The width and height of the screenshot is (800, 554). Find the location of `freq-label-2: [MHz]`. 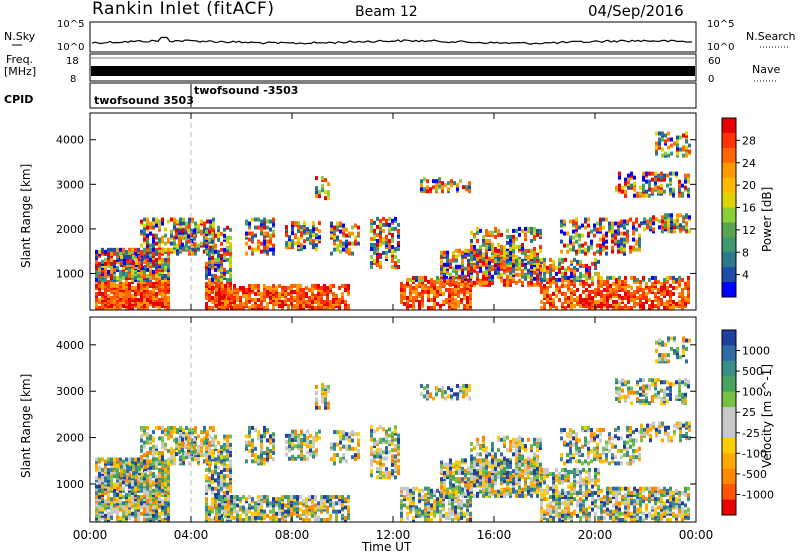

freq-label-2: [MHz] is located at coordinates (20, 71).